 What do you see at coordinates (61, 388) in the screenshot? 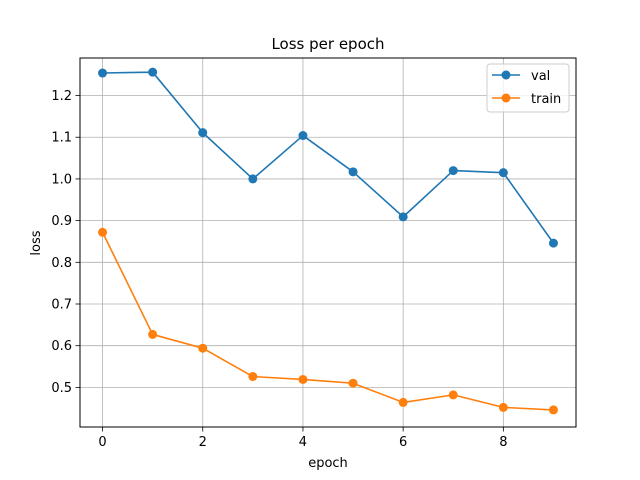
I see `y-tick-label: 0.5` at bounding box center [61, 388].